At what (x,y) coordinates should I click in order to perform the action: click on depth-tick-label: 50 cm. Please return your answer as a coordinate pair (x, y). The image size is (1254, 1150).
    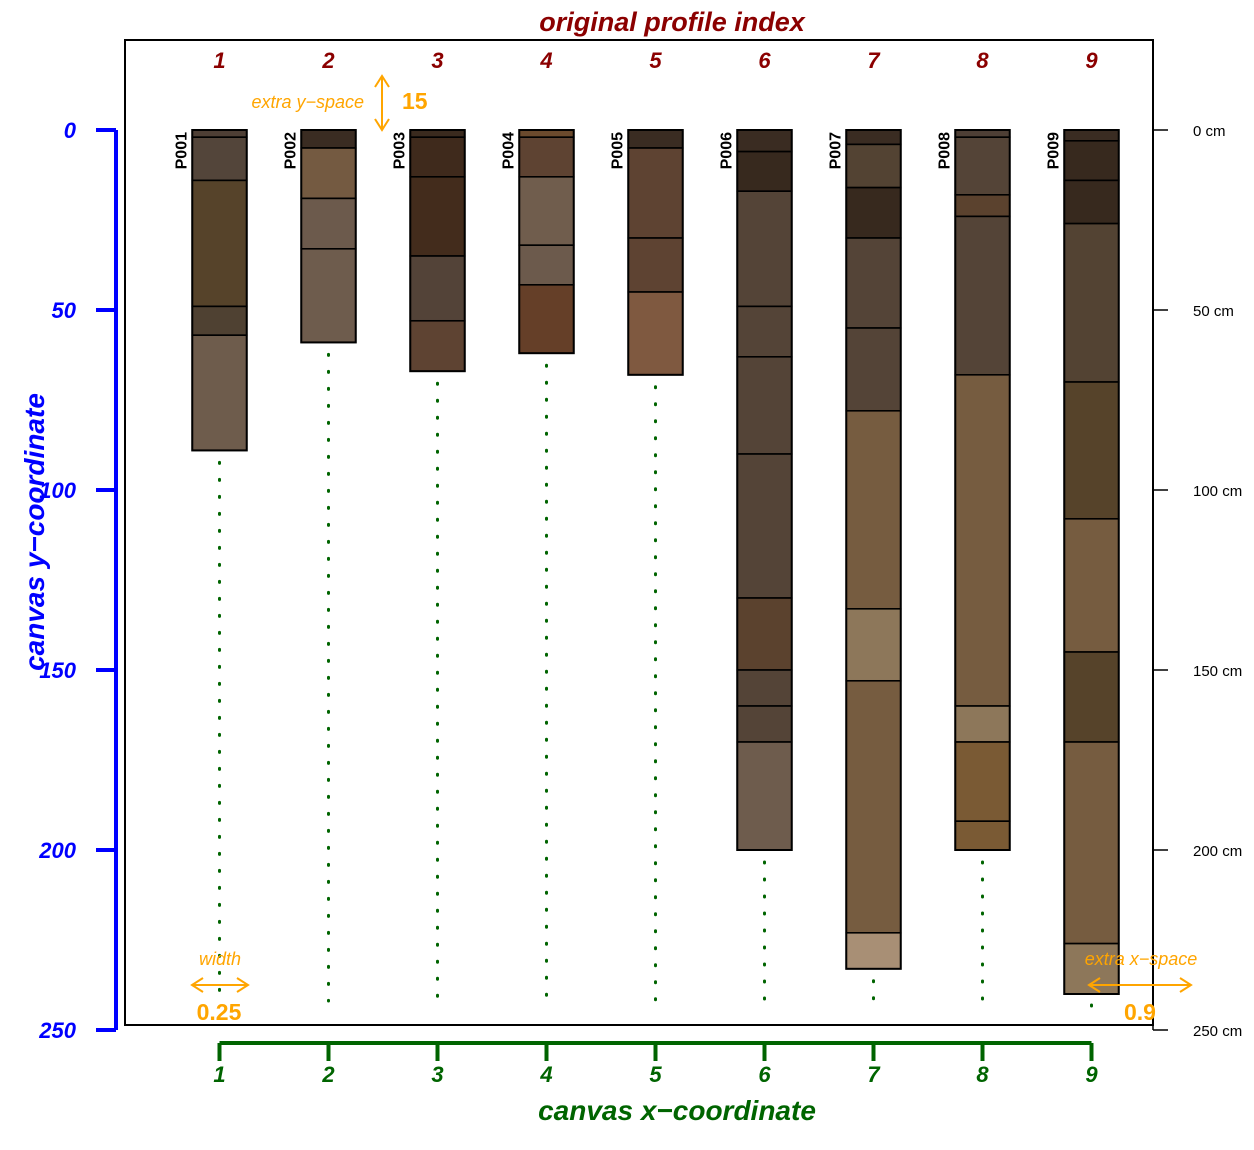
    Looking at the image, I should click on (1213, 311).